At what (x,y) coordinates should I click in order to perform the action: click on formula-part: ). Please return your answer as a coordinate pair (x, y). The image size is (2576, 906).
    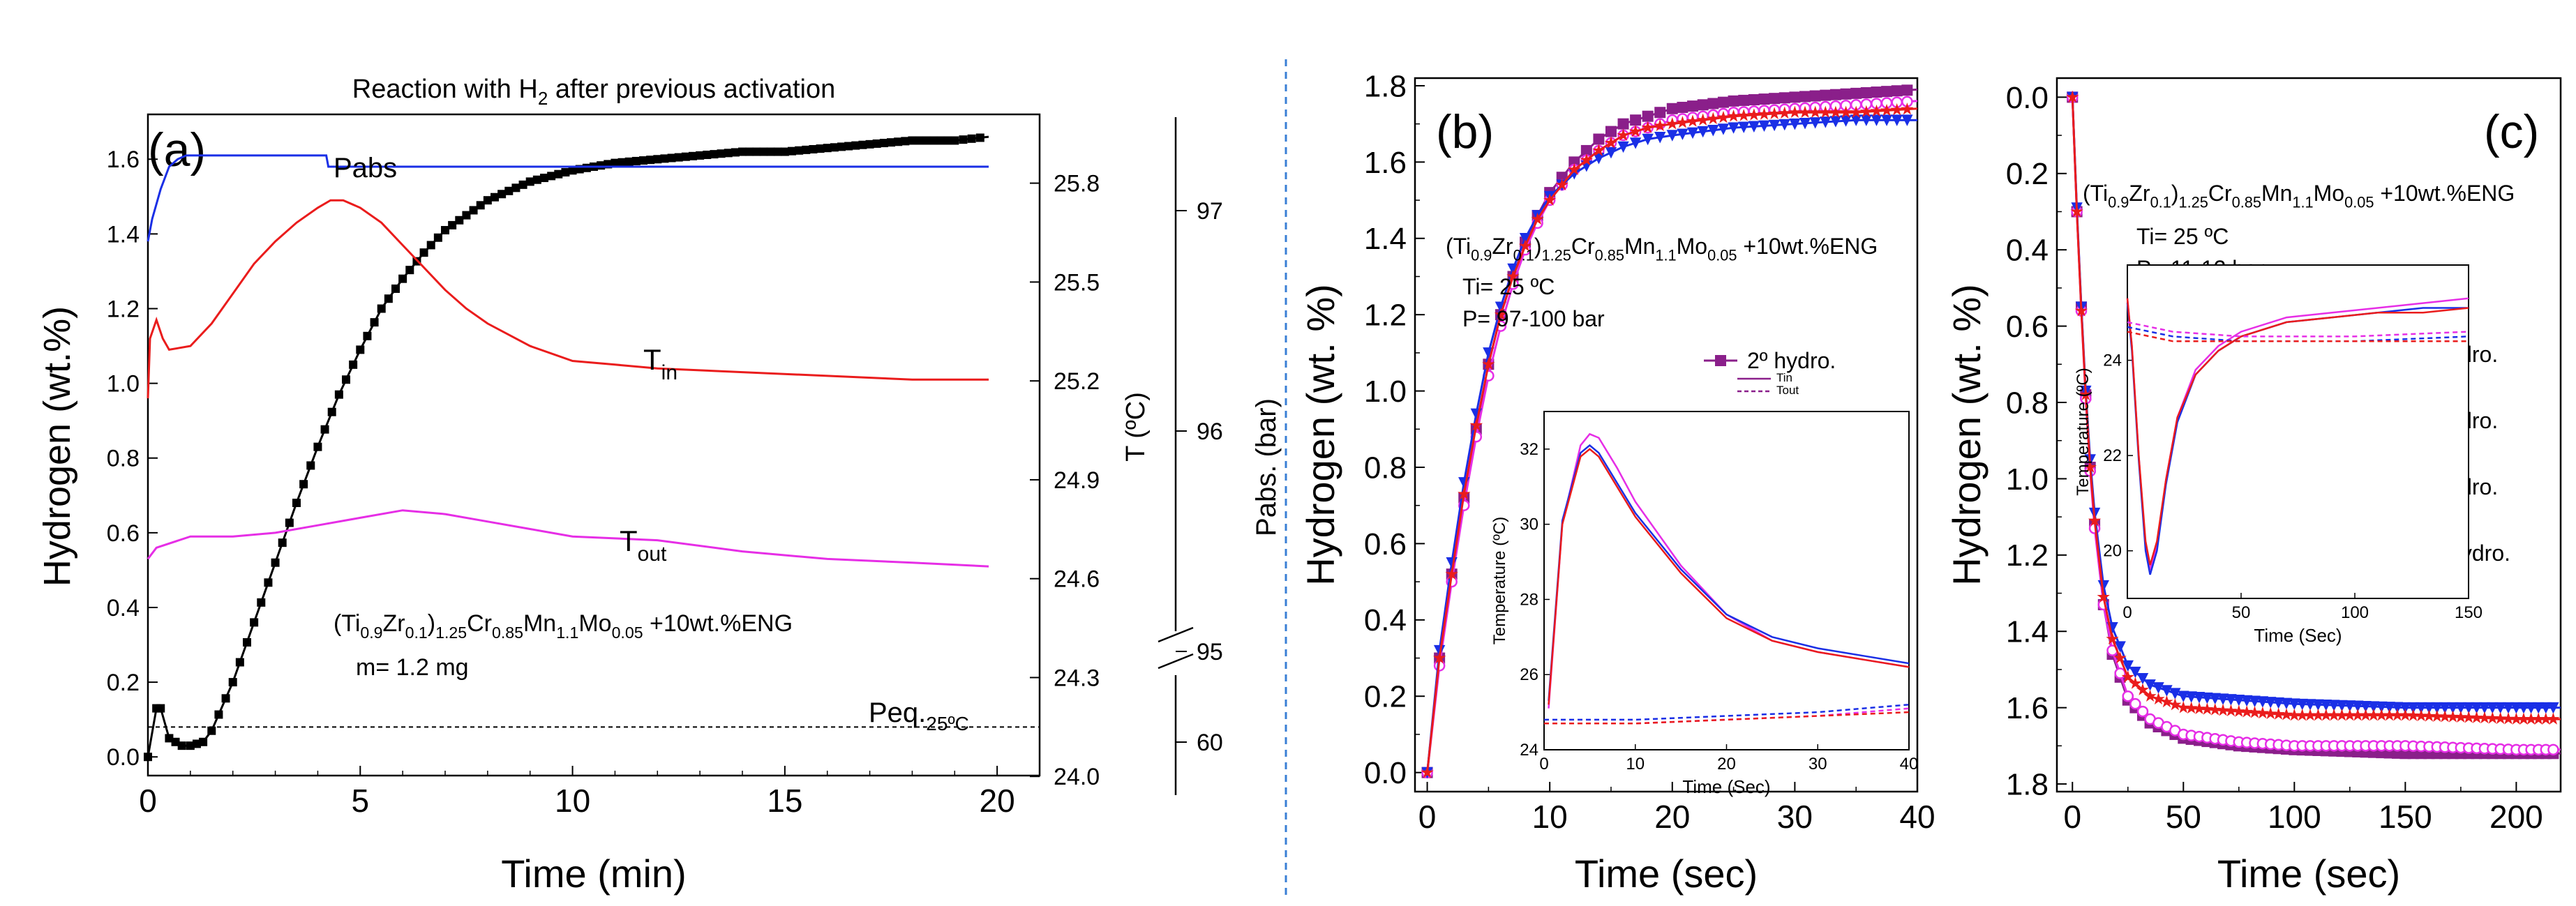
    Looking at the image, I should click on (1538, 247).